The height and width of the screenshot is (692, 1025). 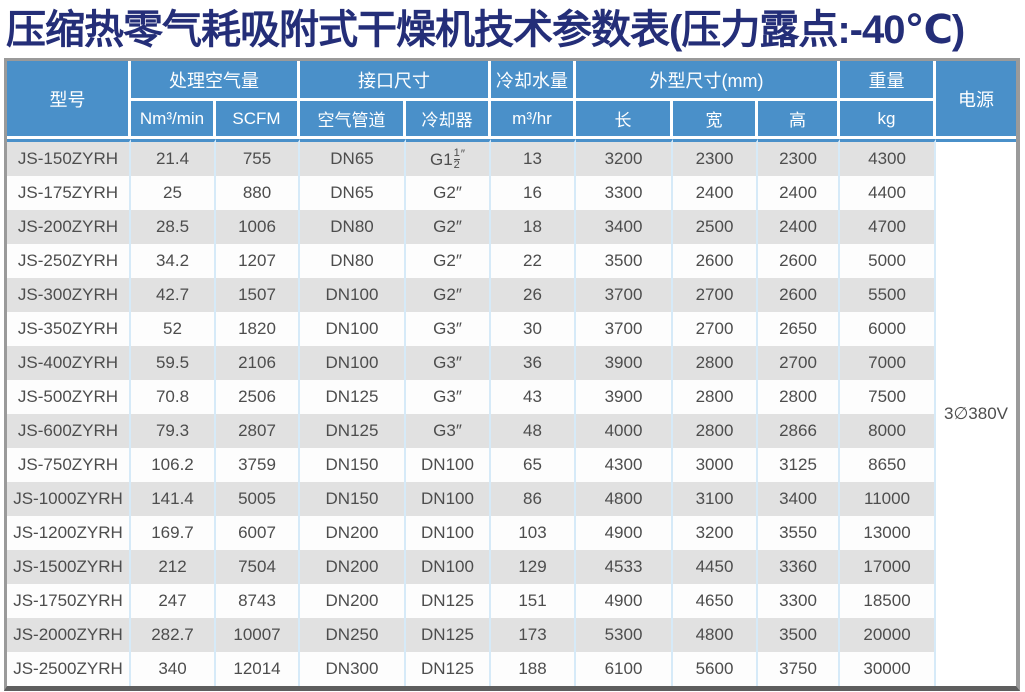 What do you see at coordinates (533, 465) in the screenshot?
I see `cell-cooling-water: 65` at bounding box center [533, 465].